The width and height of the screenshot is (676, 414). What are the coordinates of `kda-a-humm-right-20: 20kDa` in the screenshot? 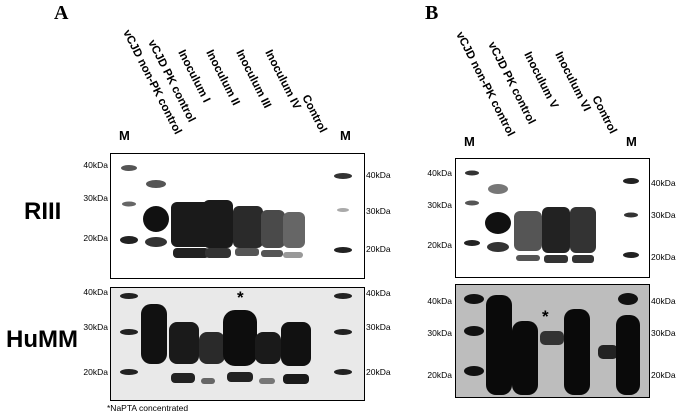 It's located at (378, 372).